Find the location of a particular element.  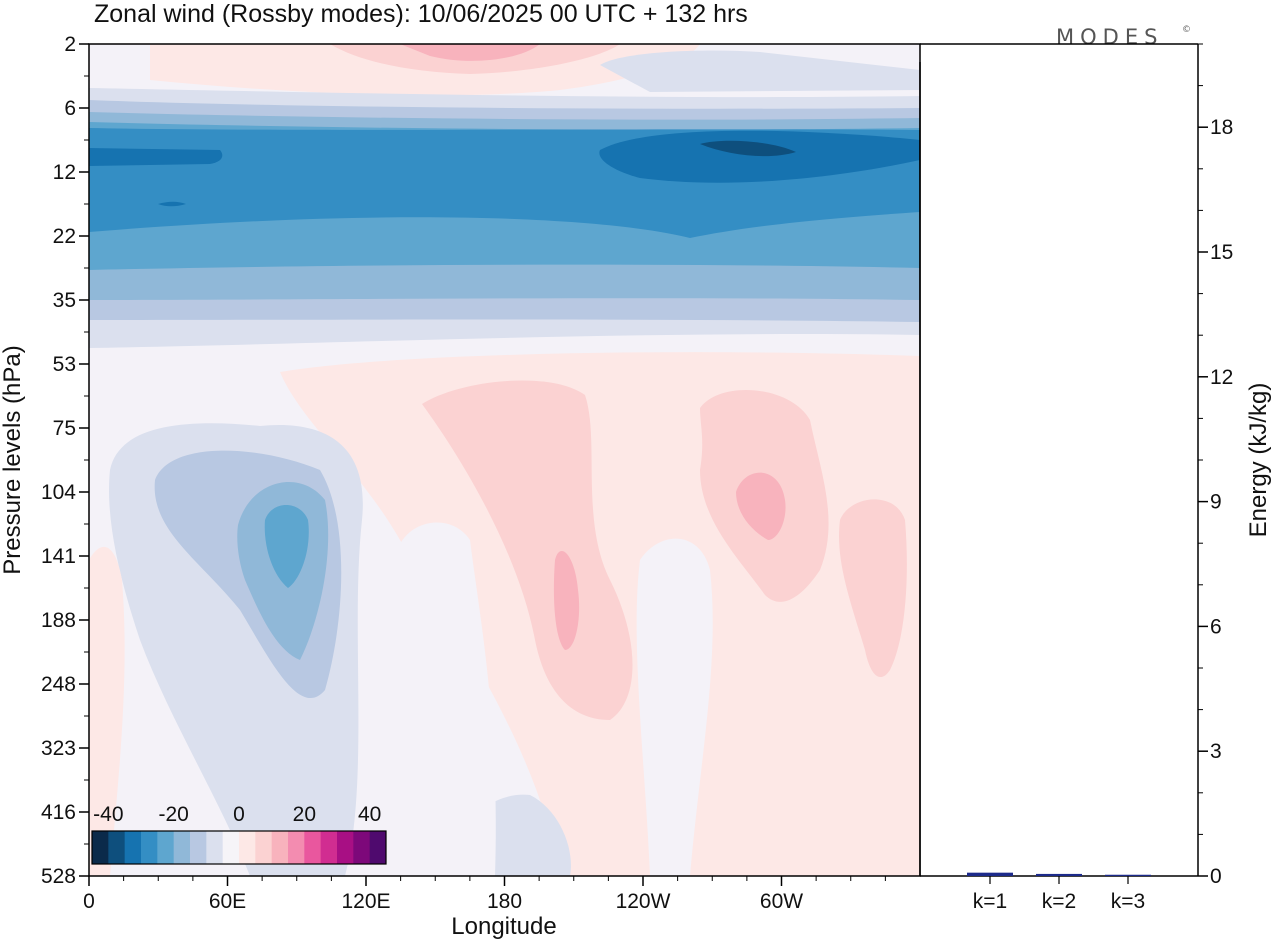

energy-axis: 0 3 6 9 12 15 18 is located at coordinates (1215, 465).